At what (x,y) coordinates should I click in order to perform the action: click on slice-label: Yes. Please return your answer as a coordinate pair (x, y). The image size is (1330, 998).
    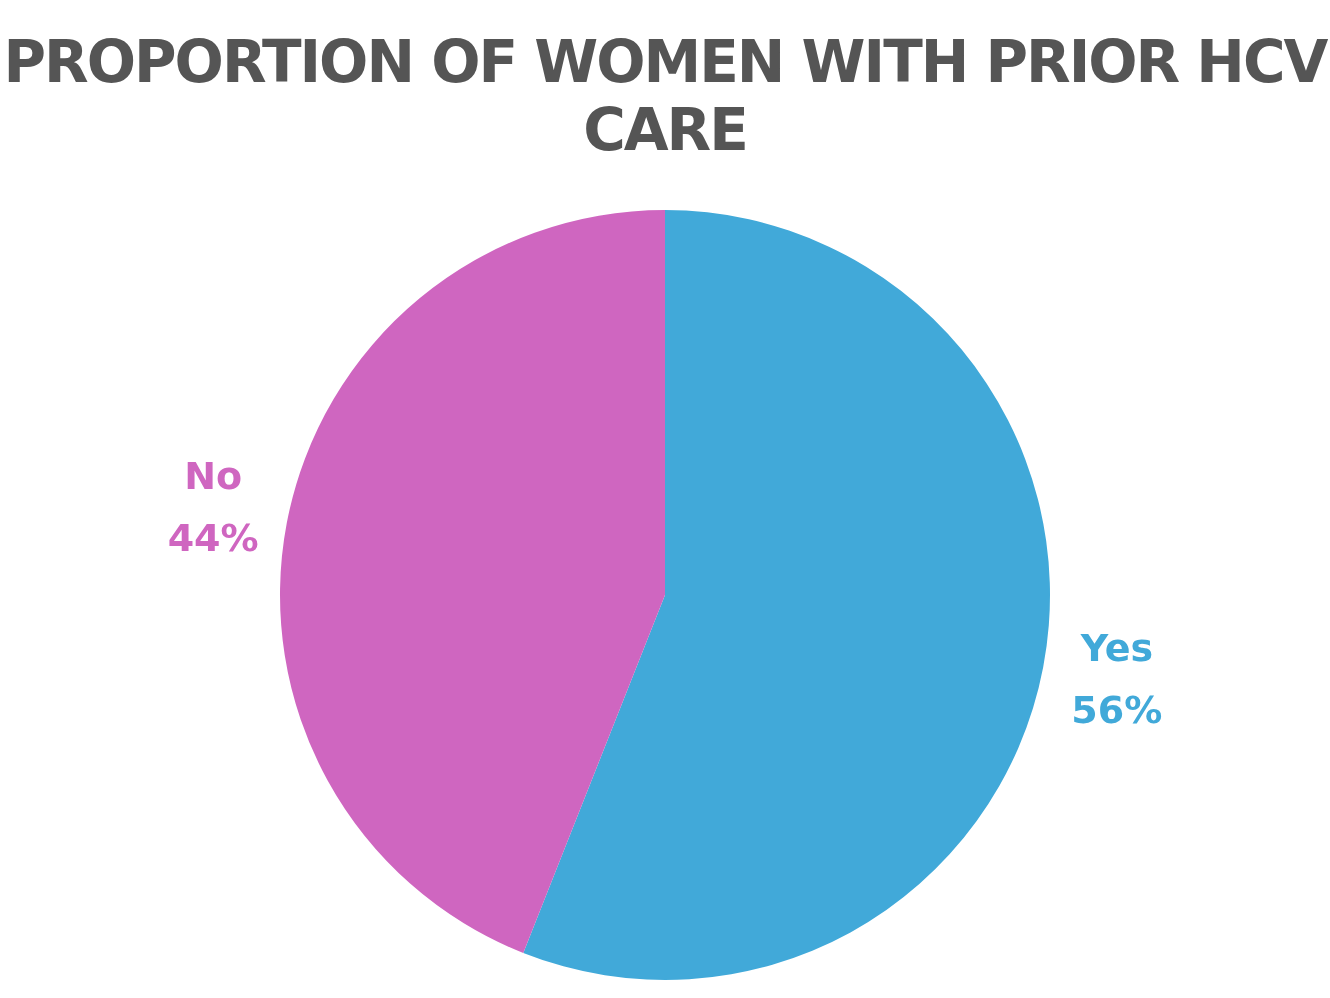
    Looking at the image, I should click on (1116, 648).